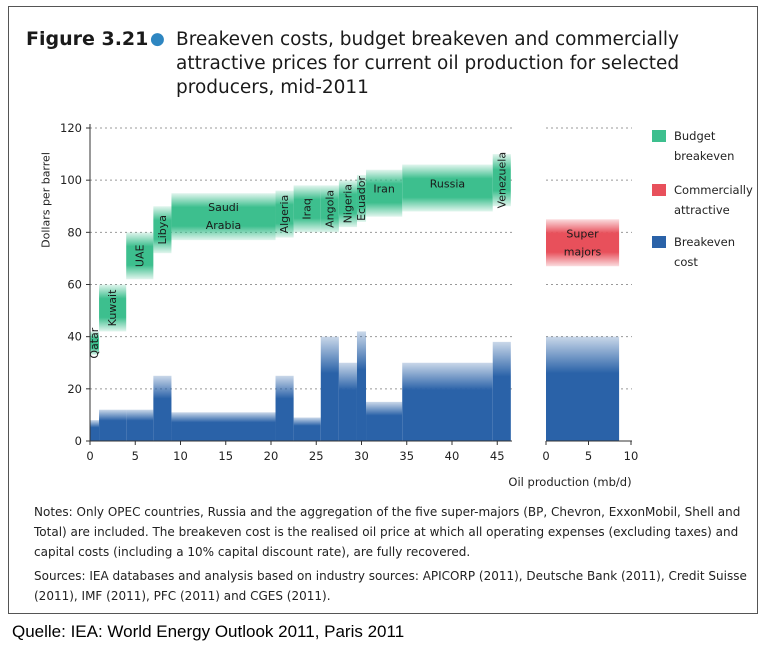  I want to click on budget-bar-uae, so click(140, 256).